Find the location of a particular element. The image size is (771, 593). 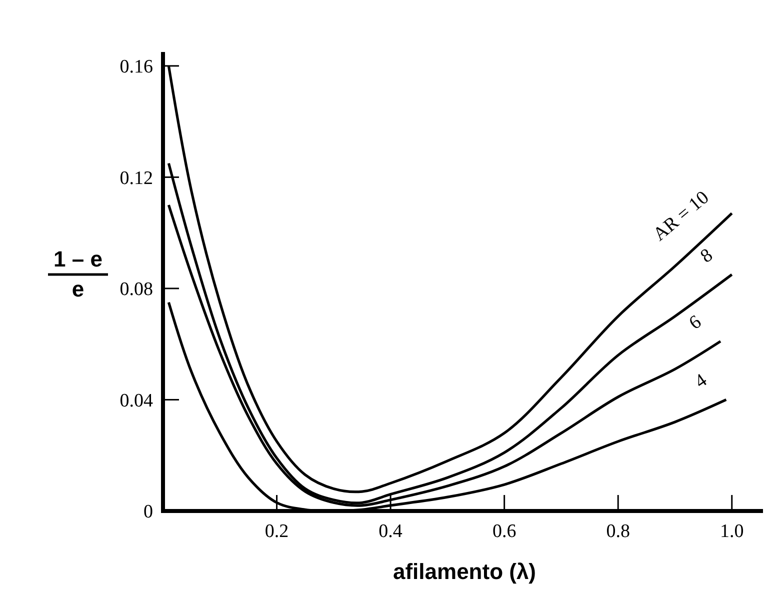

x-tick-label: 1.0 is located at coordinates (732, 531).